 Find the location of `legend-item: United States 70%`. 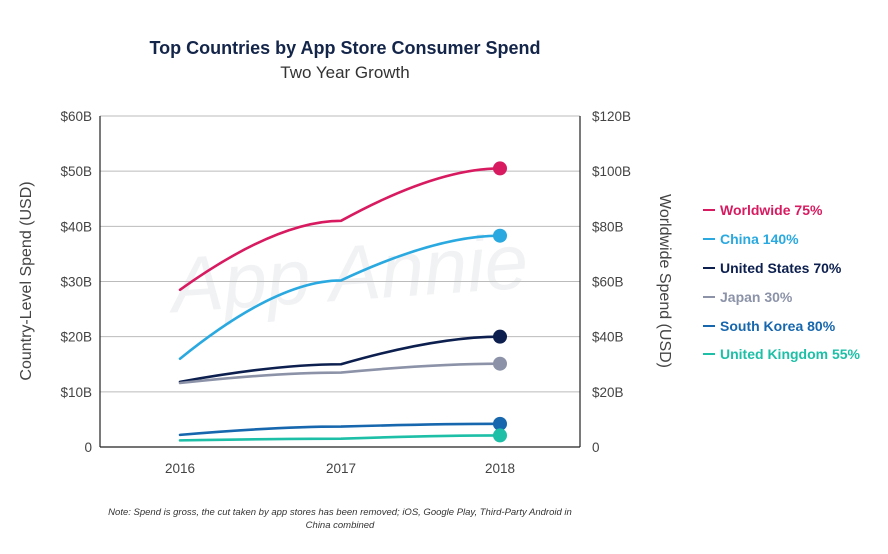

legend-item: United States 70% is located at coordinates (781, 268).